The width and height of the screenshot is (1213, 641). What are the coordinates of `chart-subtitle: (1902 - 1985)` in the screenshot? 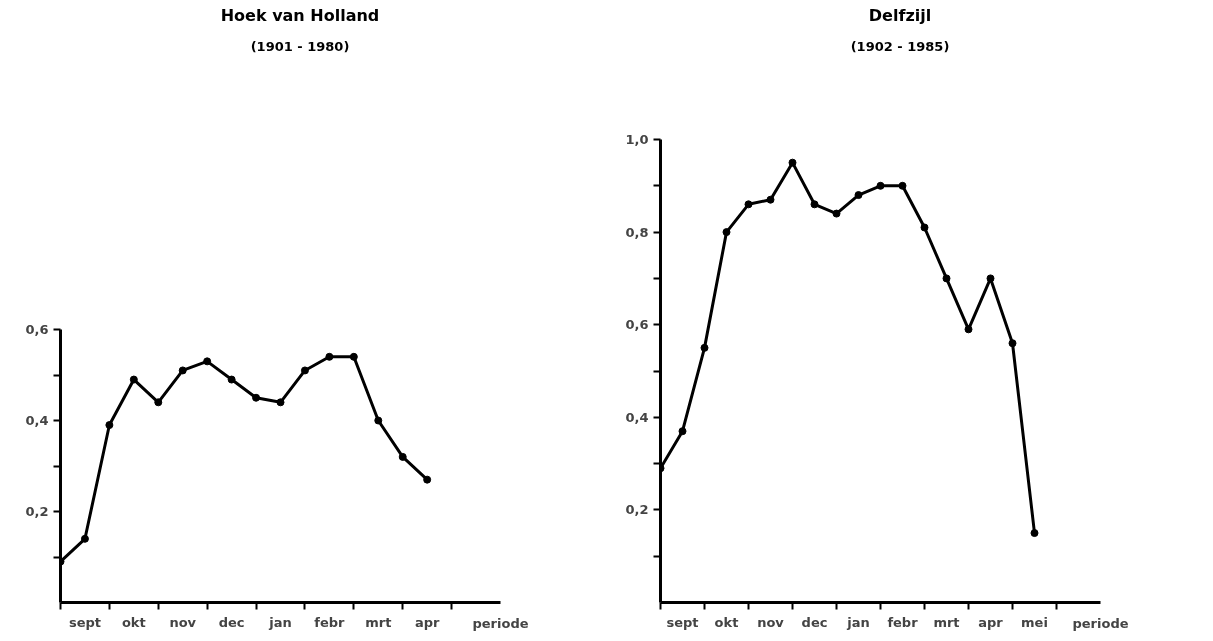 It's located at (900, 46).